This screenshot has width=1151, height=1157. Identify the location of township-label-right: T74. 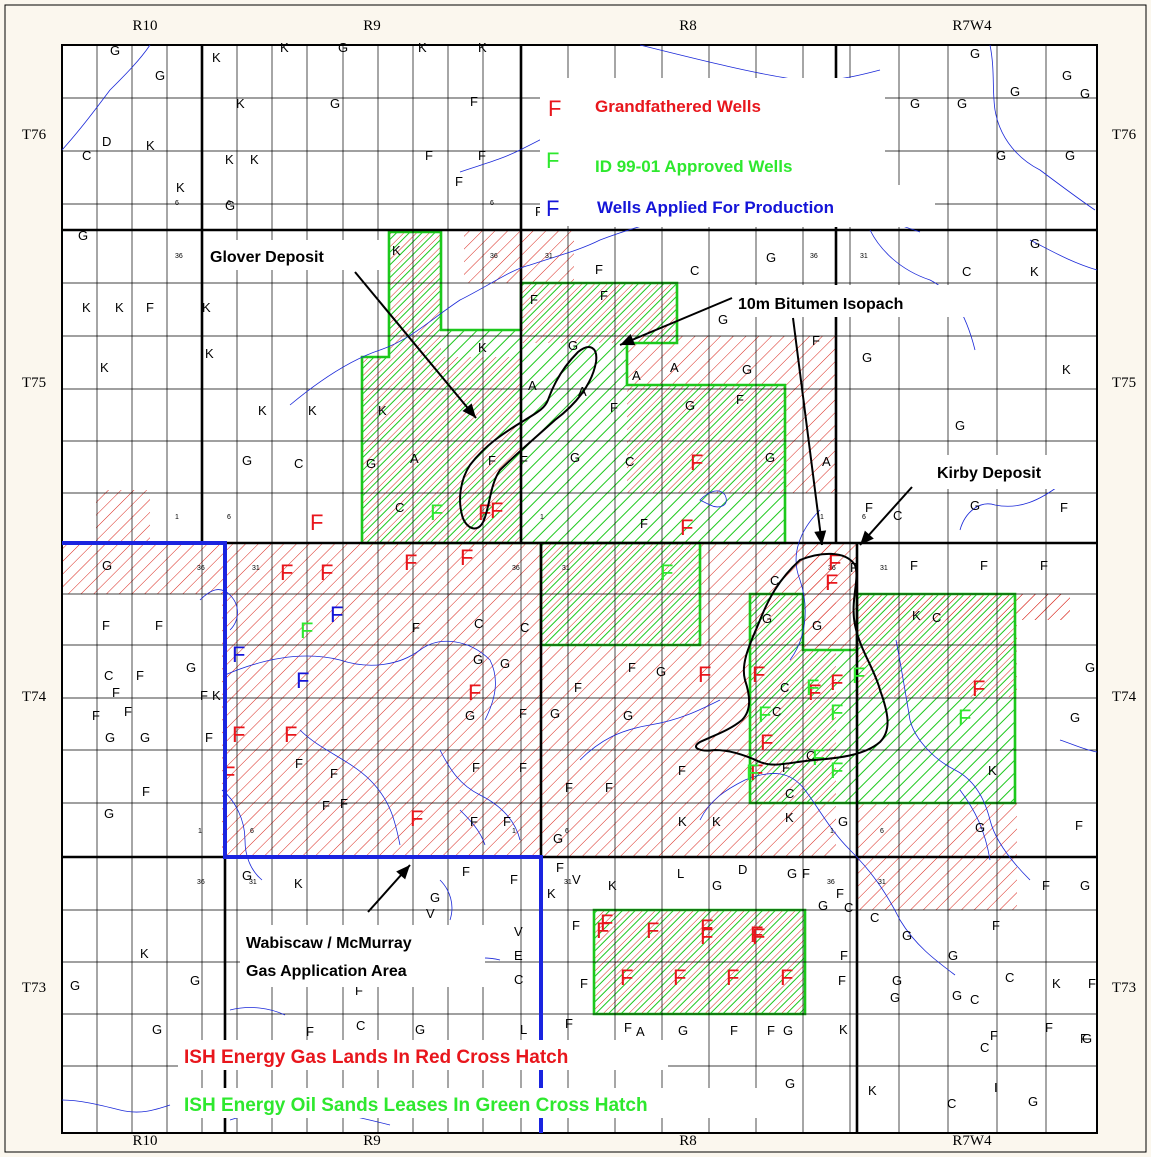
(1124, 697).